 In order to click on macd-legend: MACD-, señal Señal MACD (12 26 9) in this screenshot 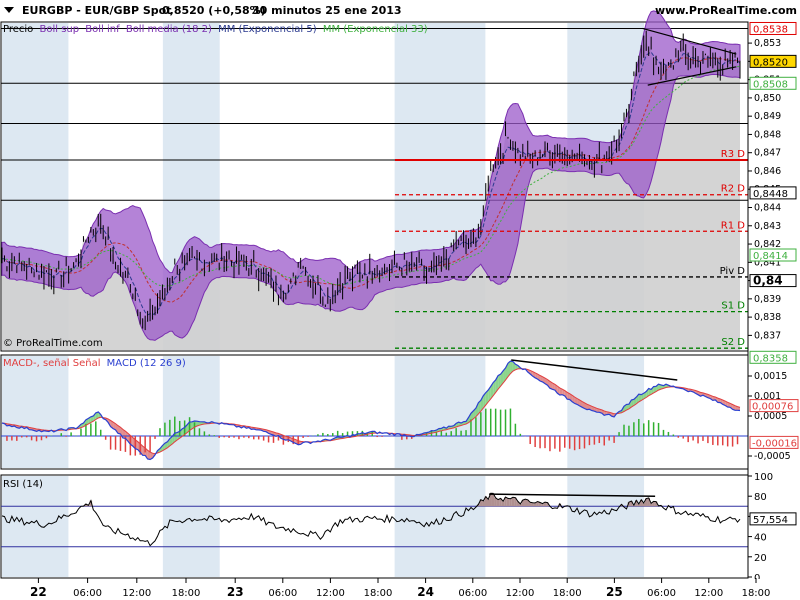, I will do `click(94, 363)`.